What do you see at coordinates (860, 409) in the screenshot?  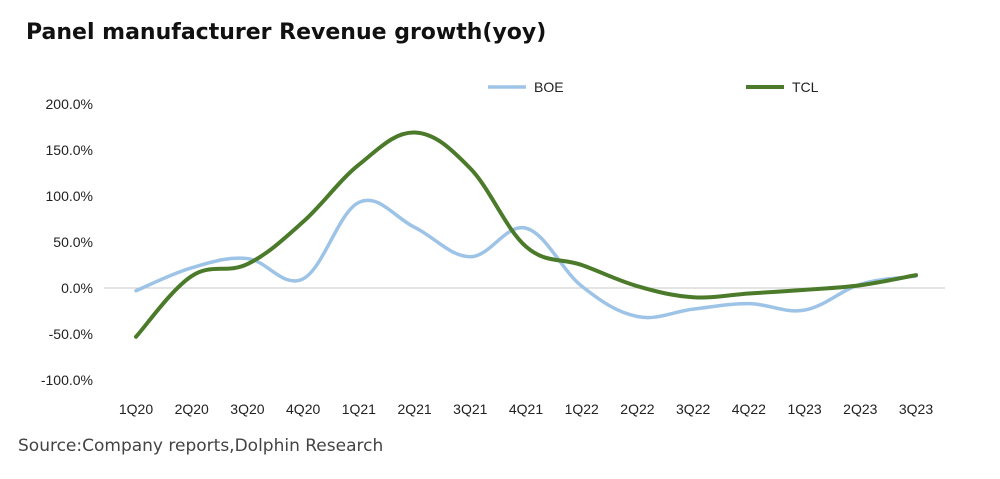 I see `x-tick-label: 2Q23` at bounding box center [860, 409].